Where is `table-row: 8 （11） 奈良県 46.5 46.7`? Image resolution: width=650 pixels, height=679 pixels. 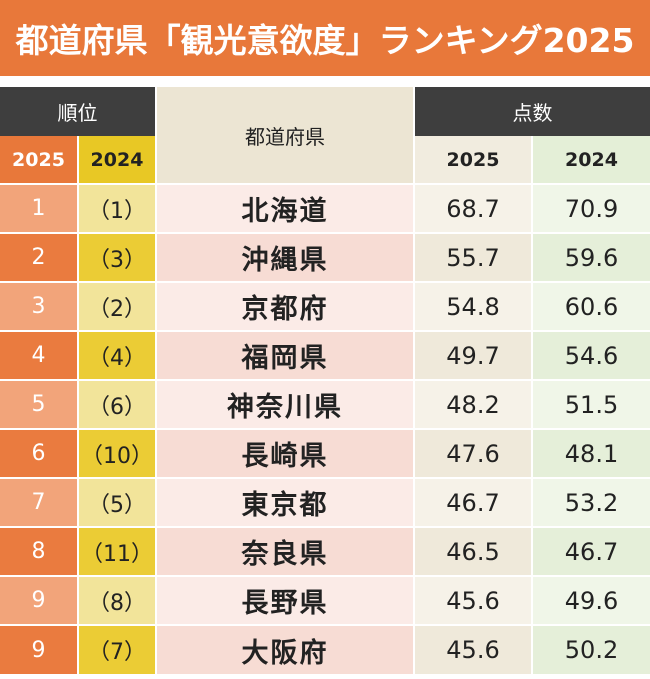 table-row: 8 （11） 奈良県 46.5 46.7 is located at coordinates (325, 551).